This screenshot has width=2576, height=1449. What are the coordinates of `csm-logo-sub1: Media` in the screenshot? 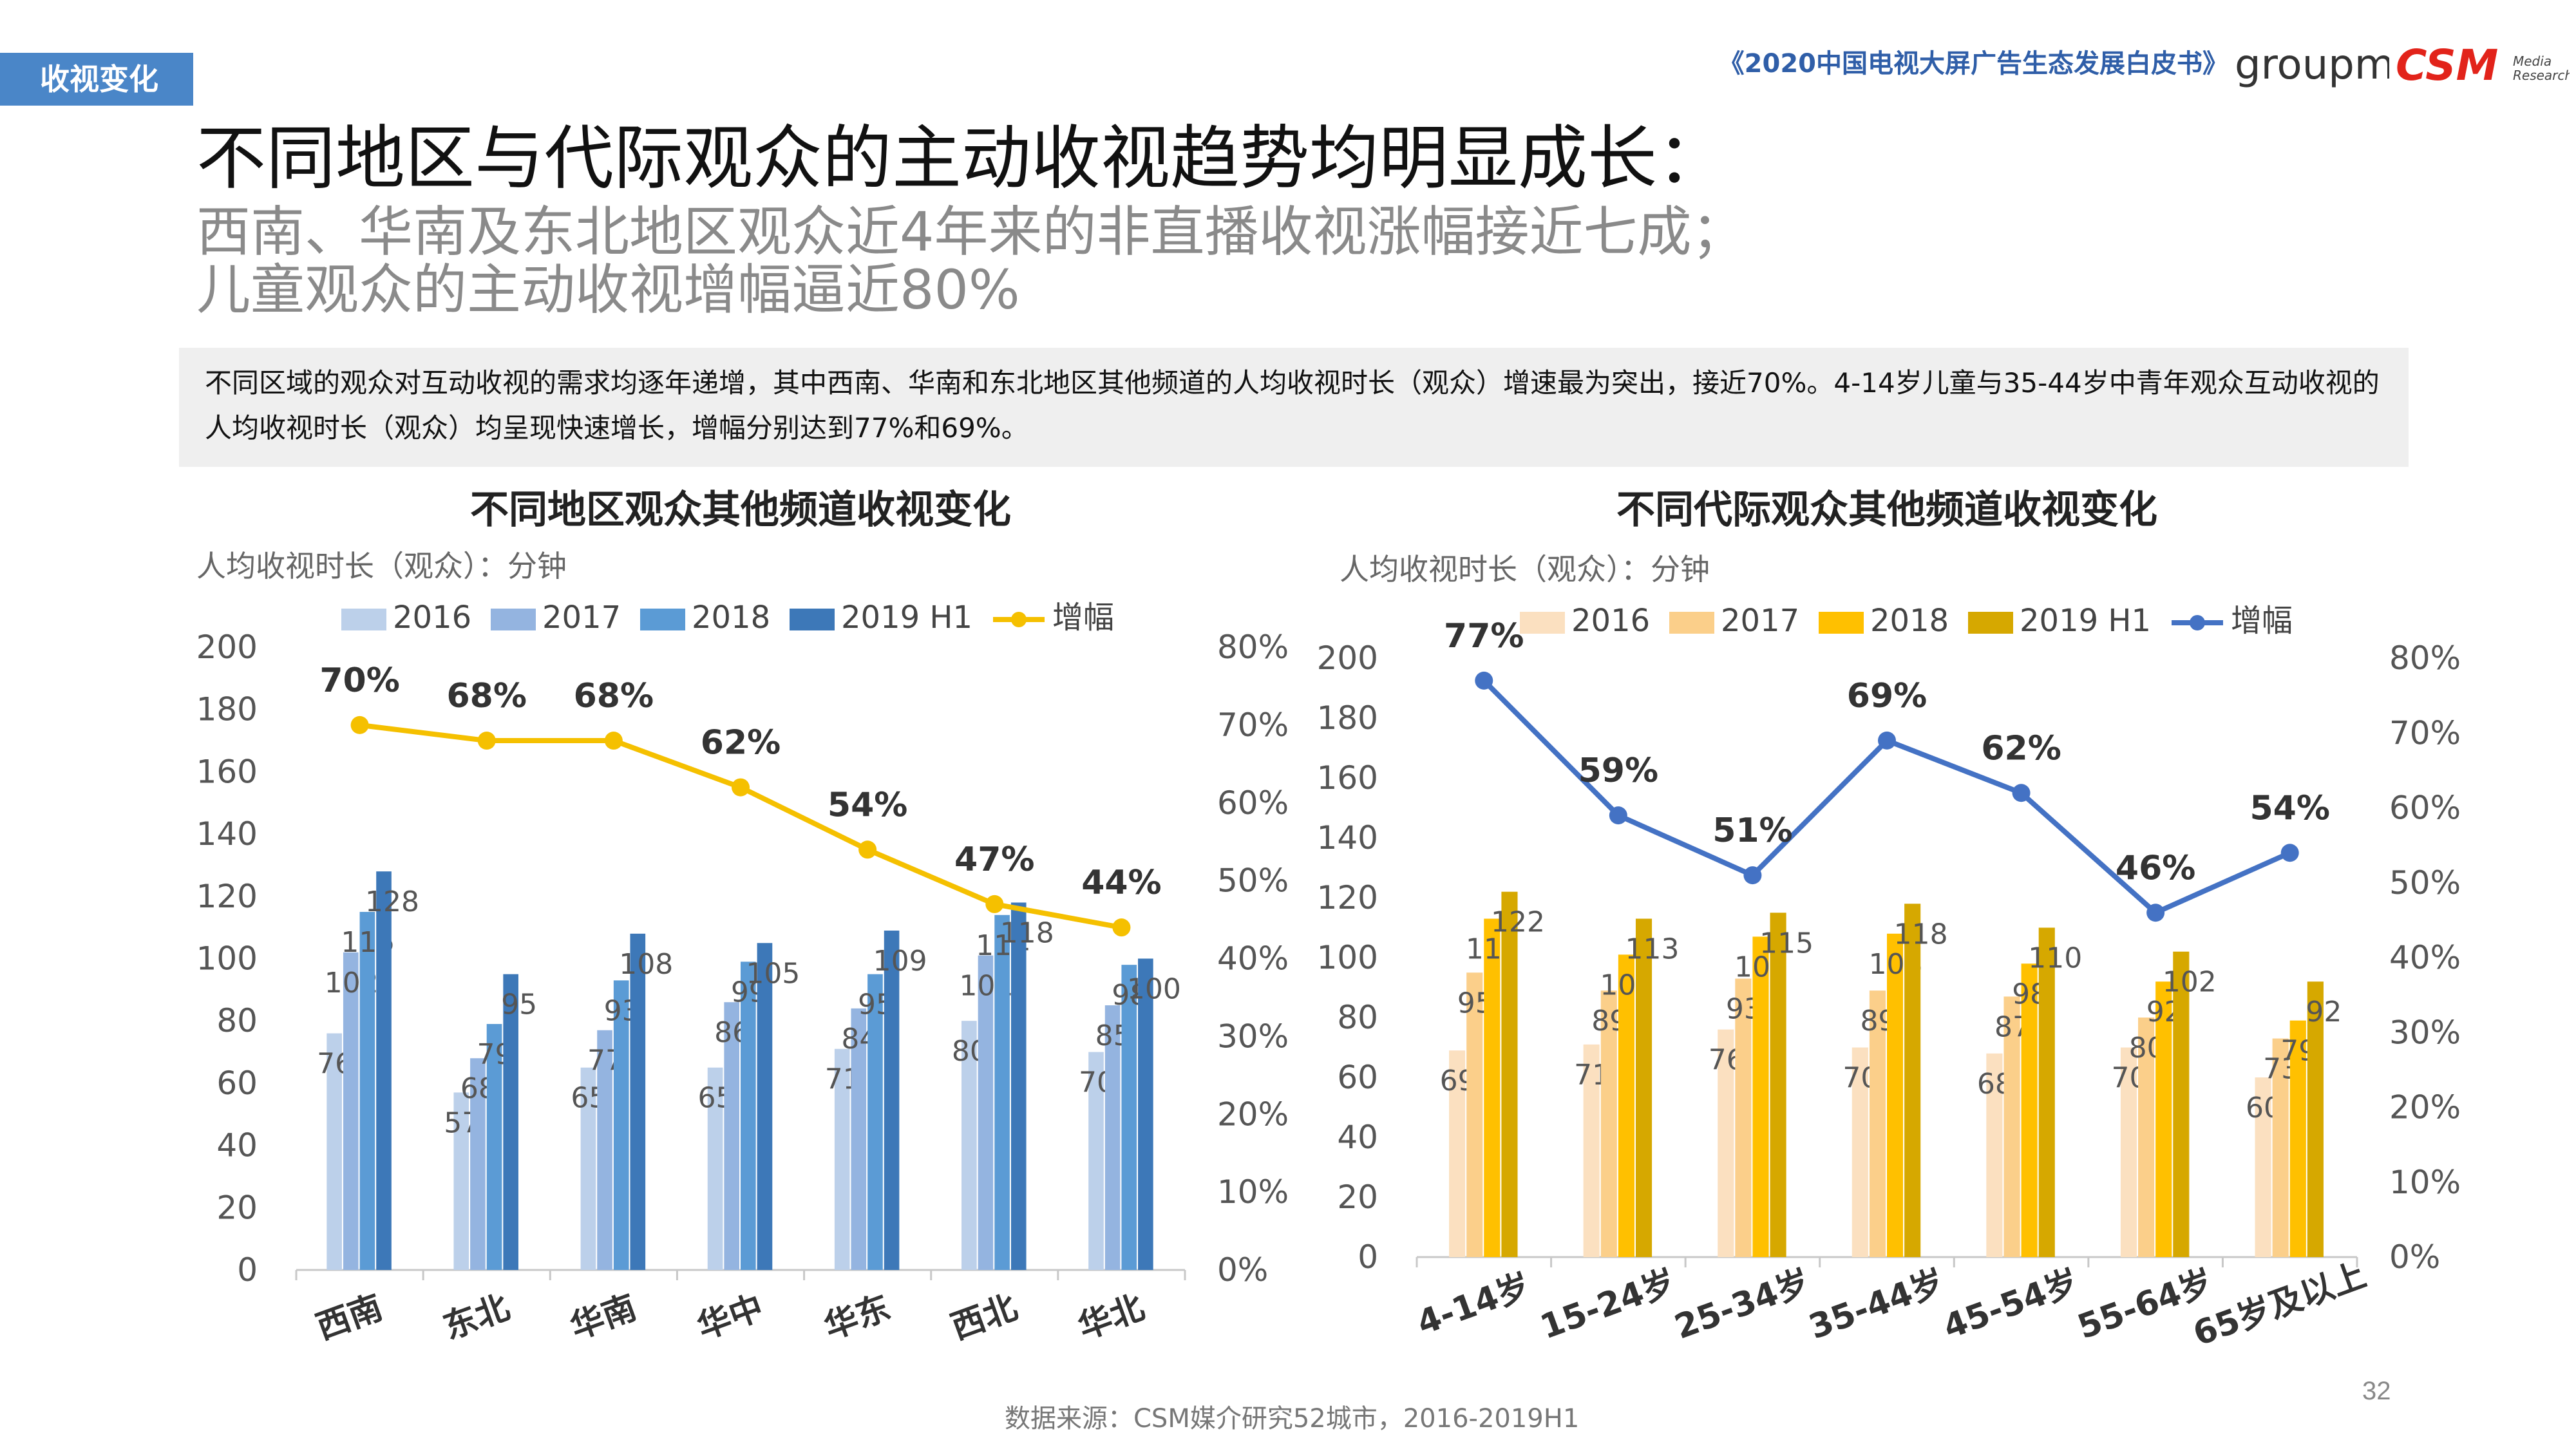 It's located at (2532, 61).